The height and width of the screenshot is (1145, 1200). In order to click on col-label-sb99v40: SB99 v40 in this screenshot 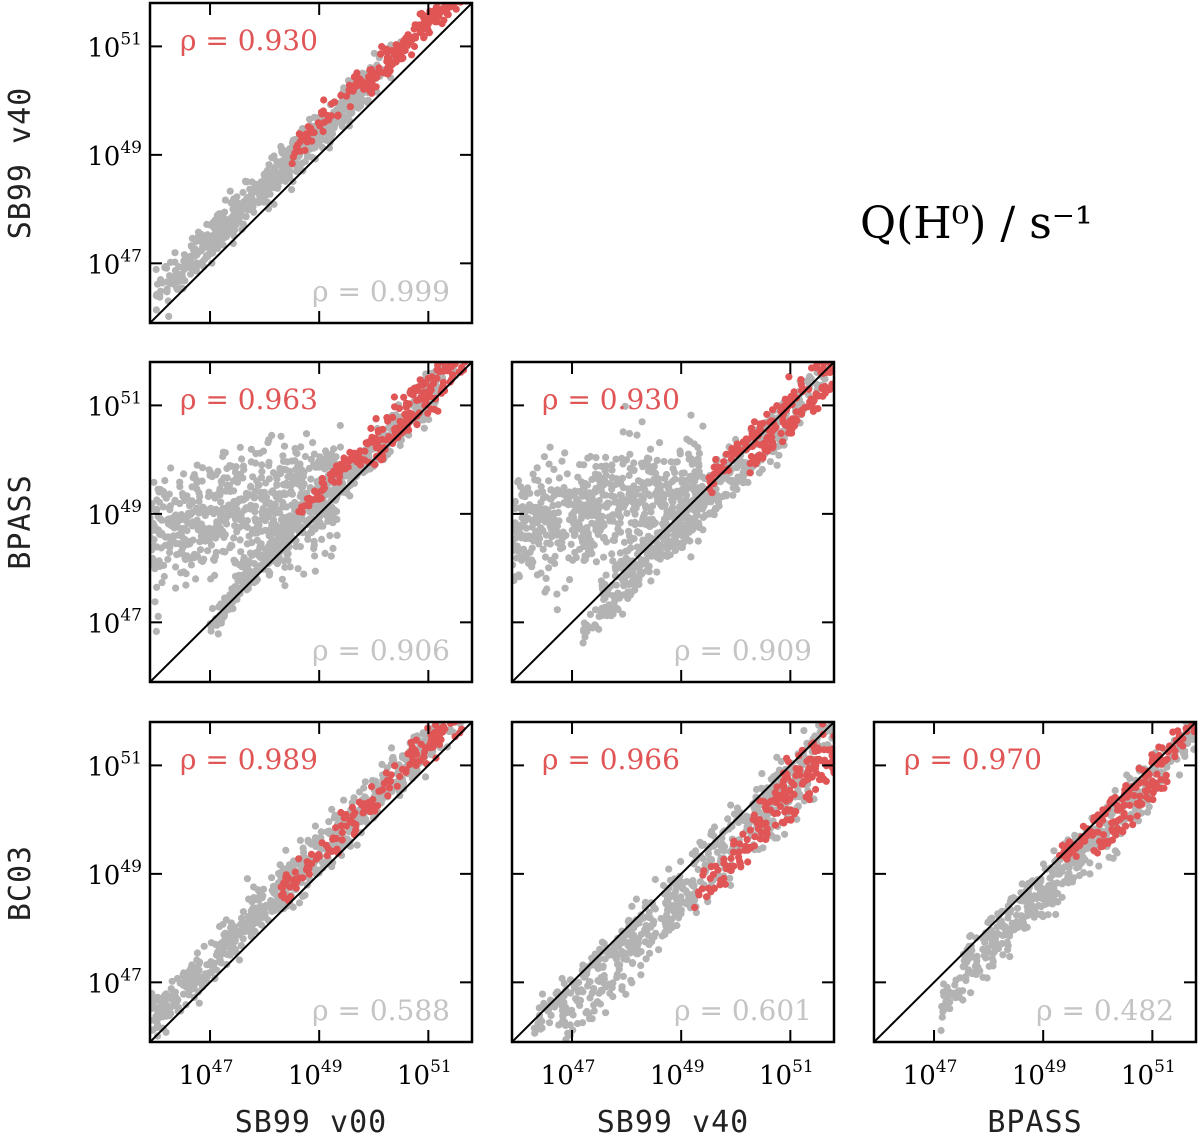, I will do `click(673, 1122)`.